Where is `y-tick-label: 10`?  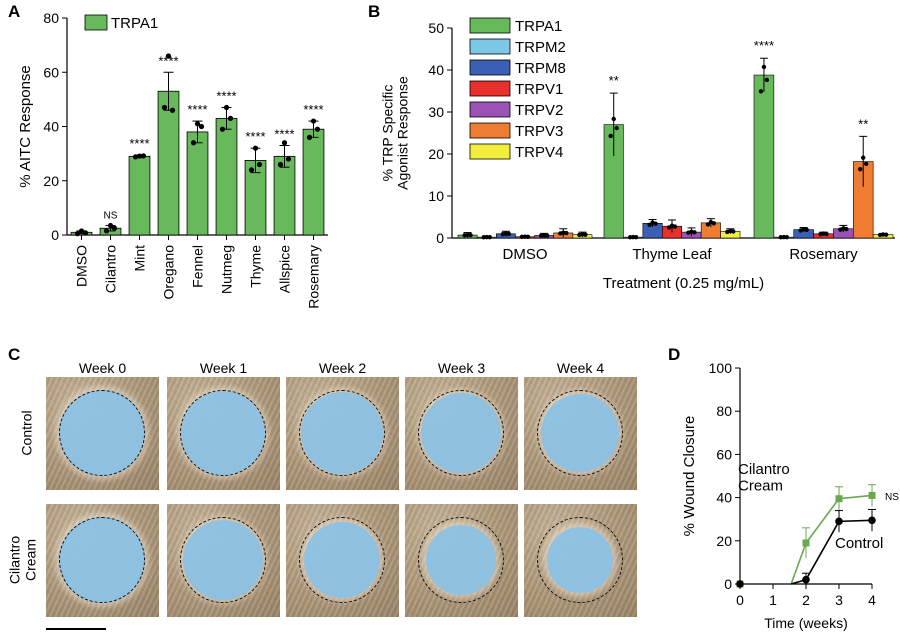
y-tick-label: 10 is located at coordinates (436, 196).